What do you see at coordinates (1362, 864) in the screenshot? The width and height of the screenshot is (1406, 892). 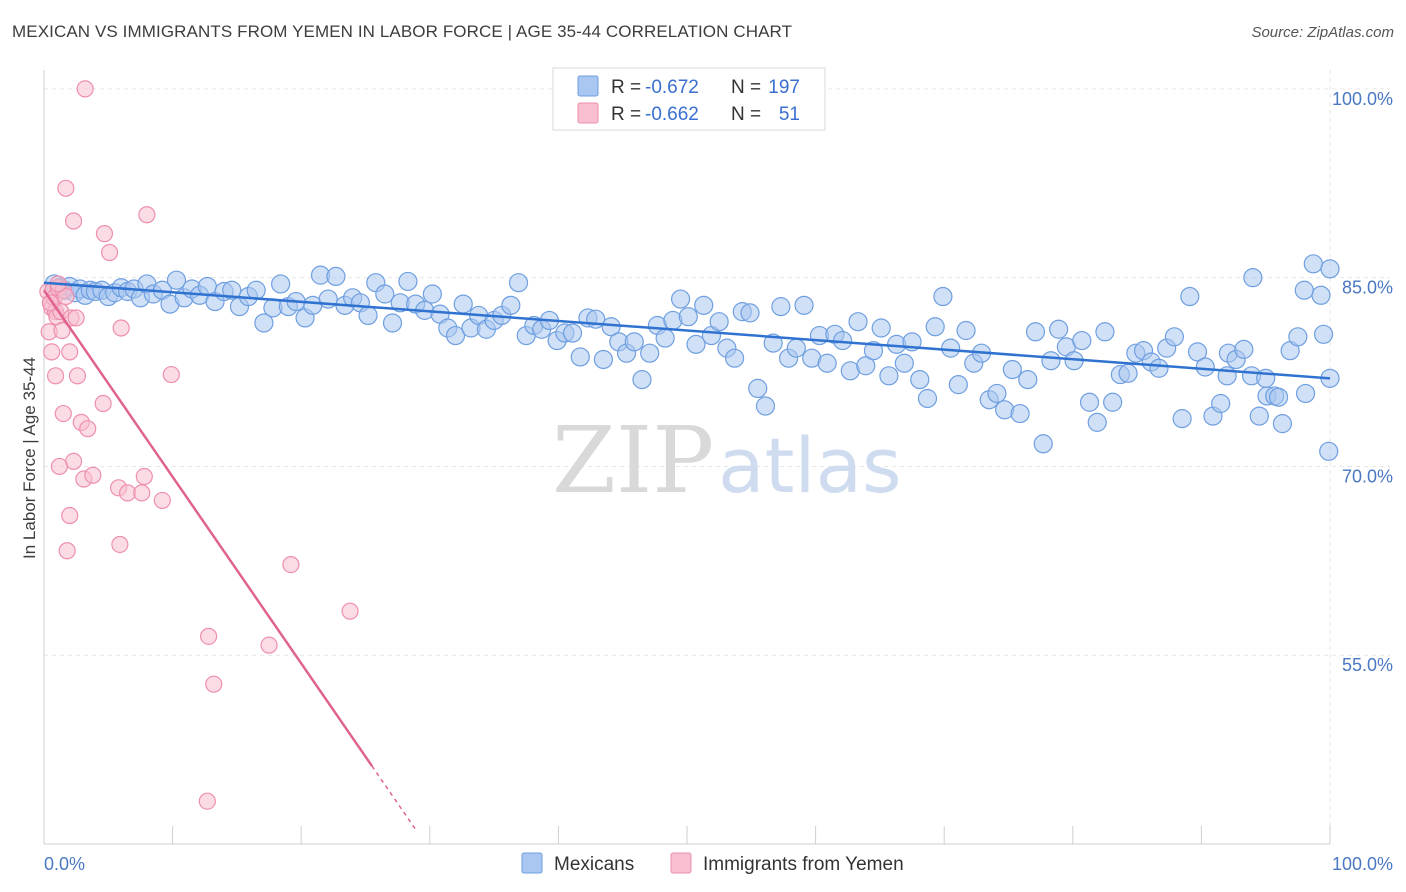 I see `x-tick-label: 100.0%` at bounding box center [1362, 864].